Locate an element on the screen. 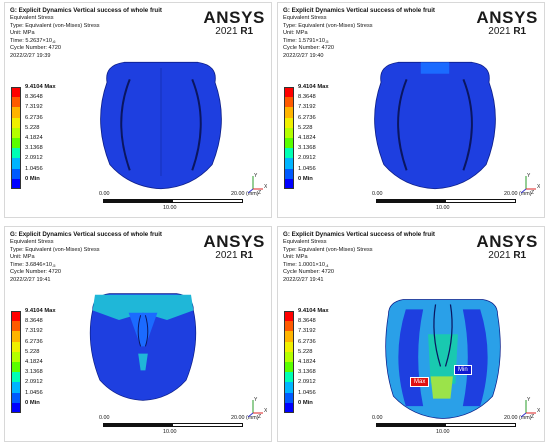 The height and width of the screenshot is (445, 550). time-value: Time: 5.2637 is located at coordinates (26, 40).